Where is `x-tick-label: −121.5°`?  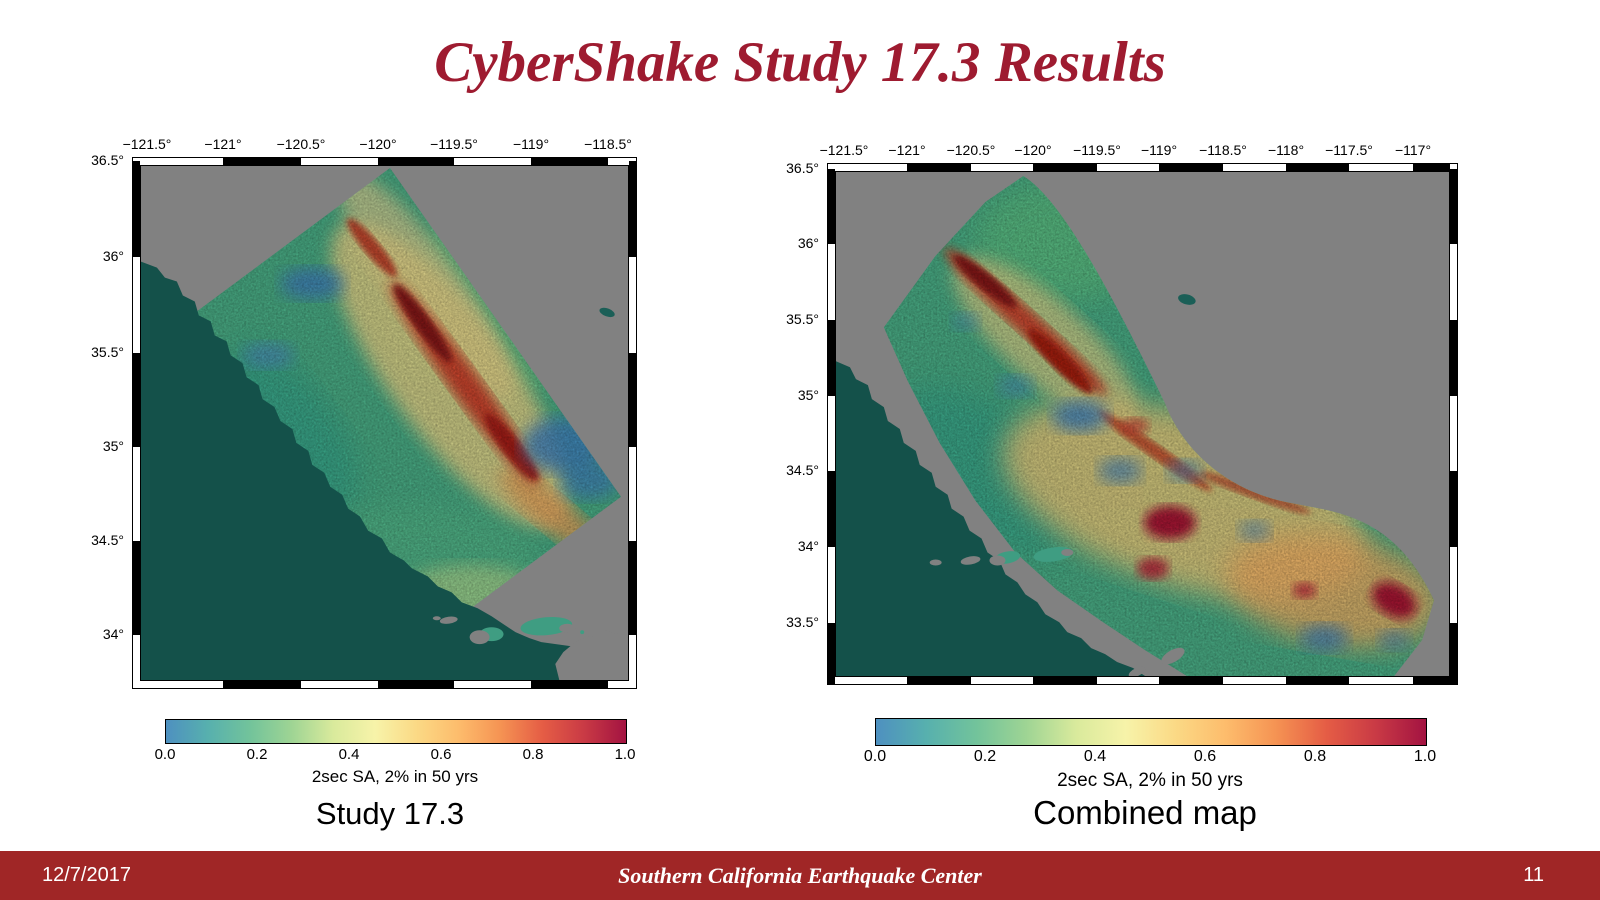
x-tick-label: −121.5° is located at coordinates (147, 144).